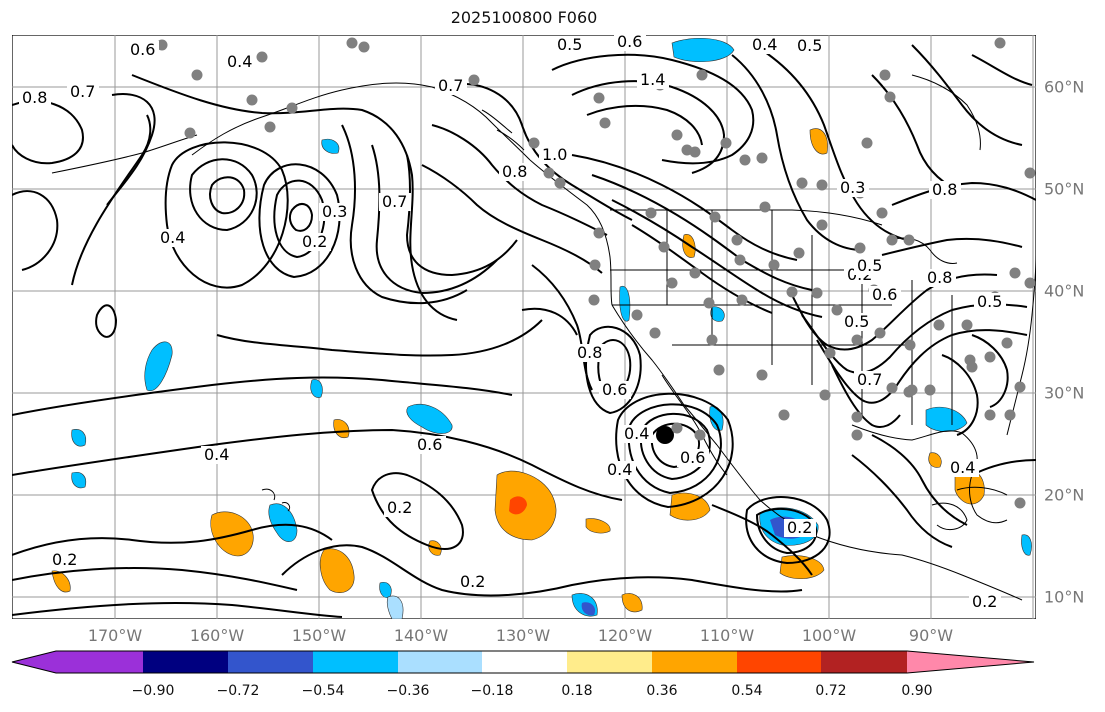 The height and width of the screenshot is (712, 1105). Describe the element at coordinates (124, 154) in the screenshot. I see `aleutian-chain` at that location.